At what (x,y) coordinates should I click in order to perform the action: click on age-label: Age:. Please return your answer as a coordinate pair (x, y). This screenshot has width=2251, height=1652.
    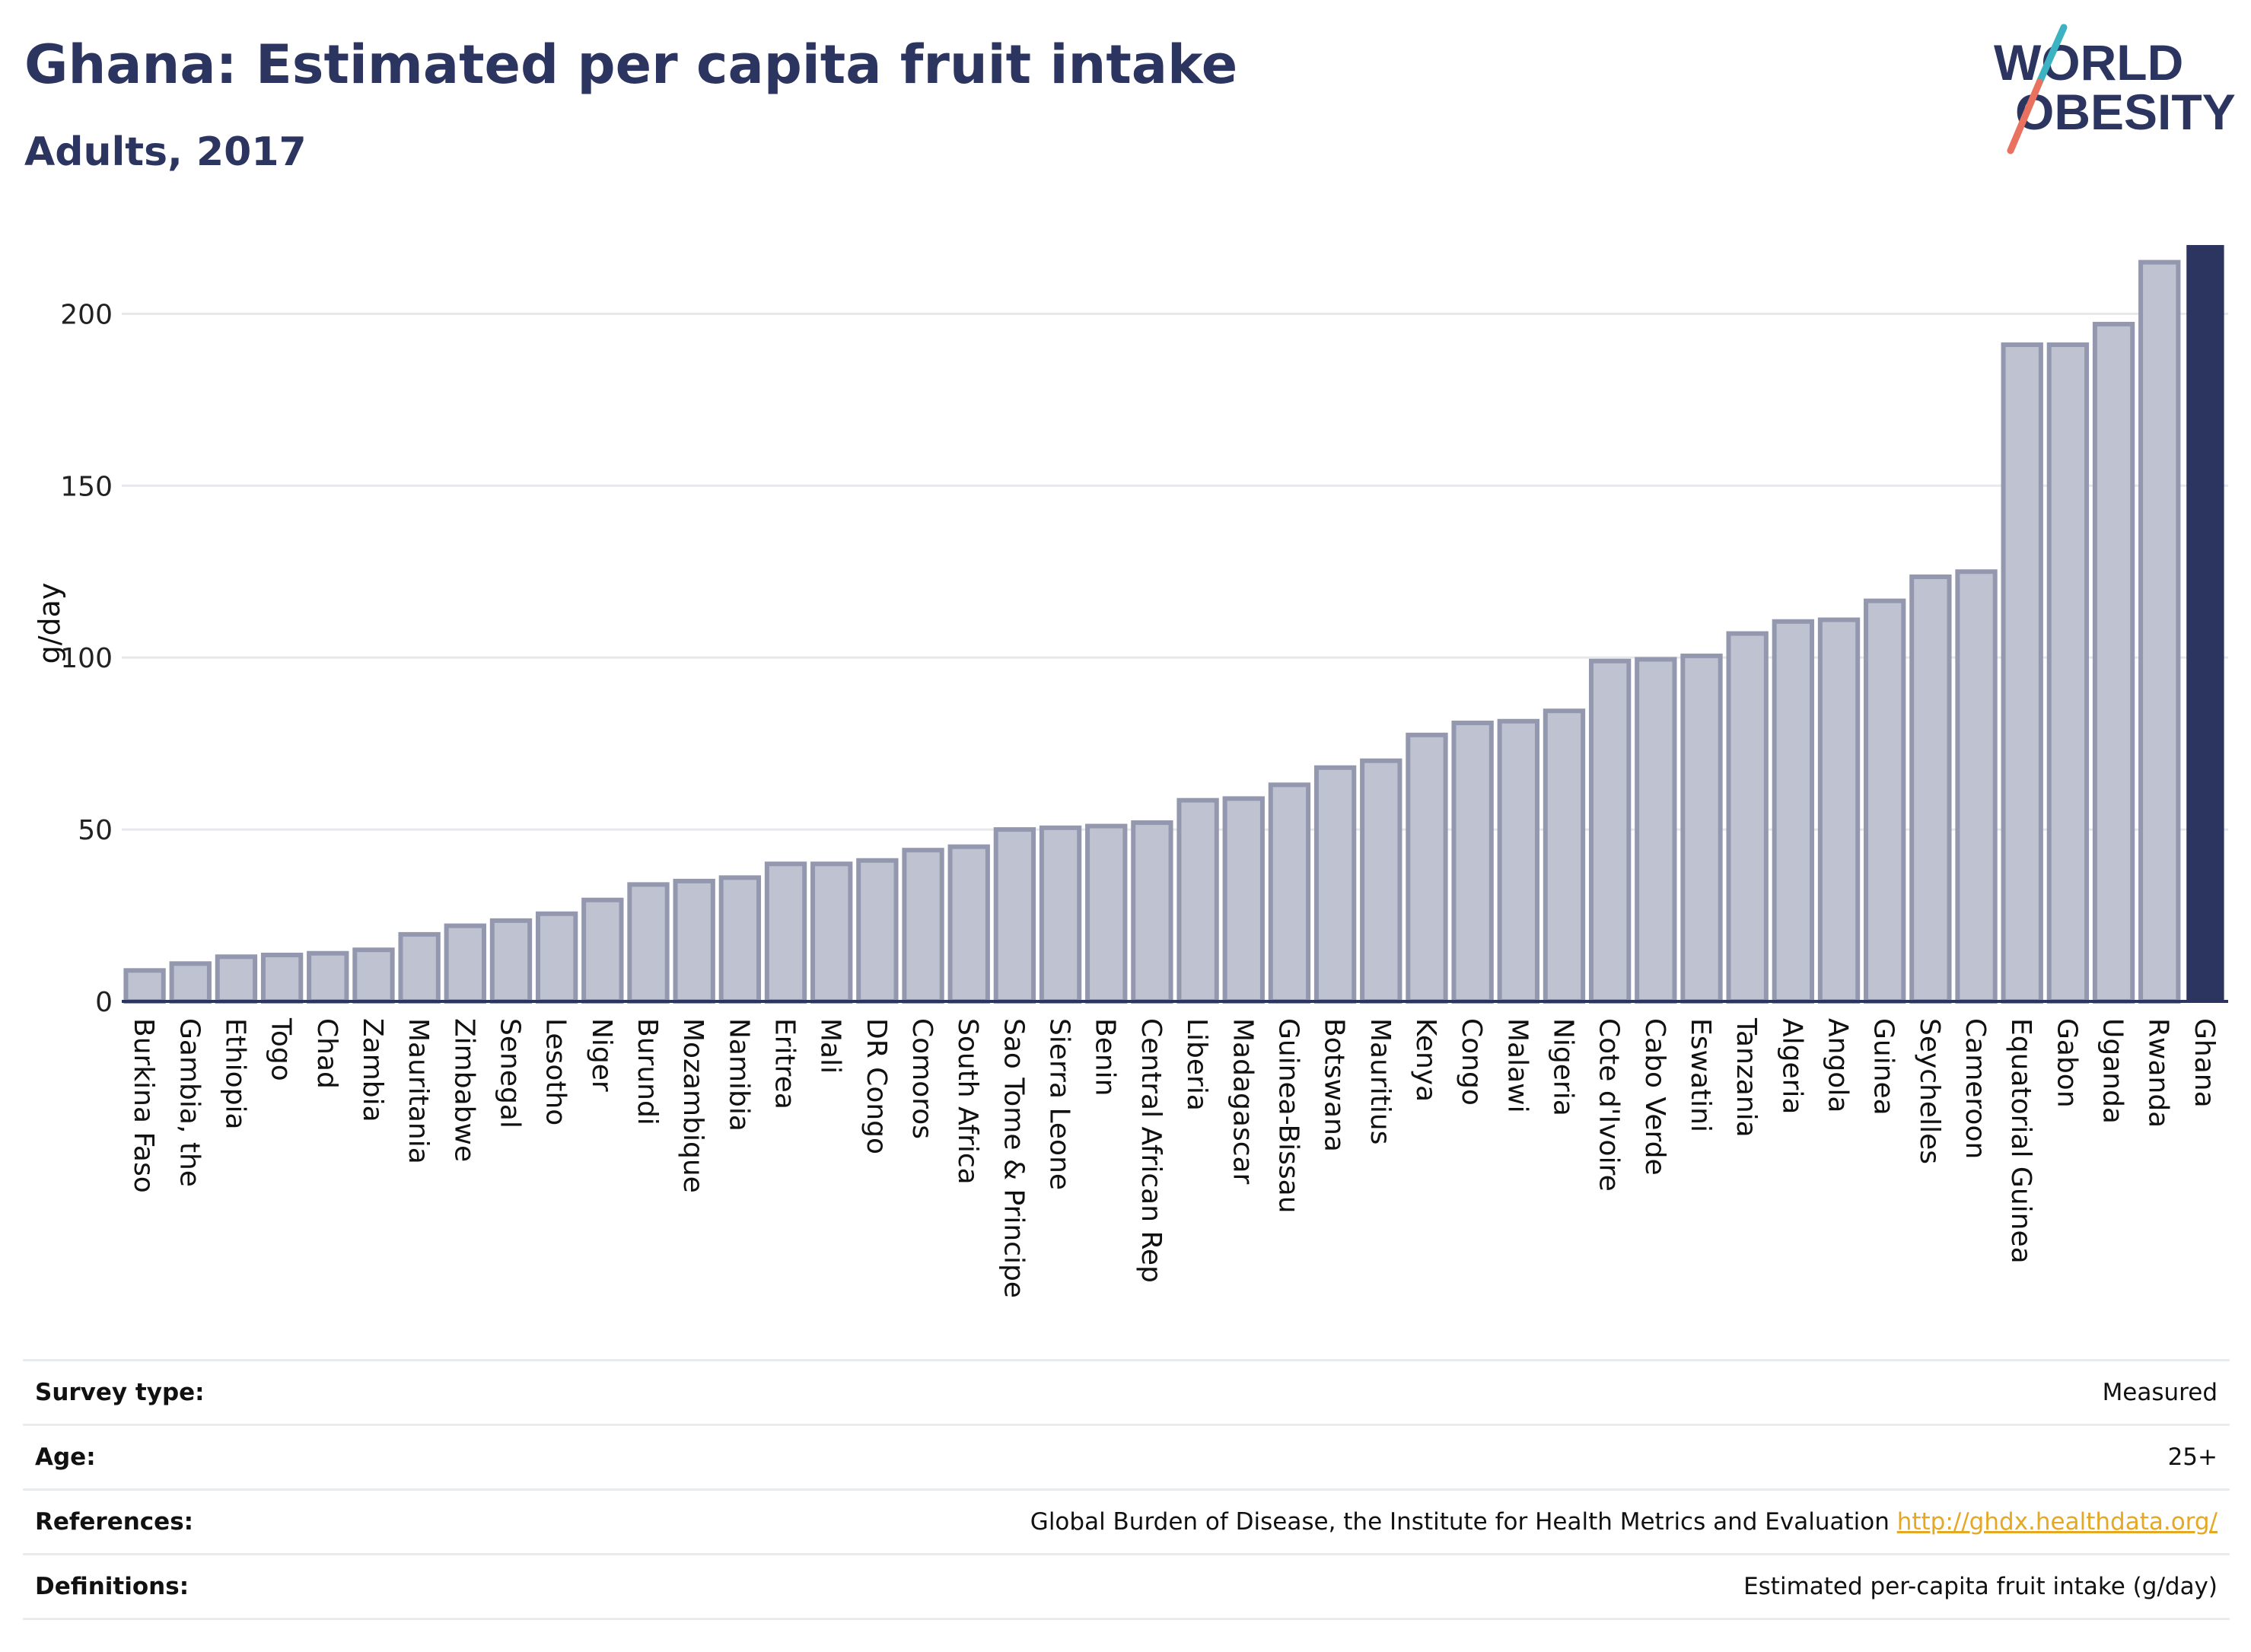
    Looking at the image, I should click on (65, 1457).